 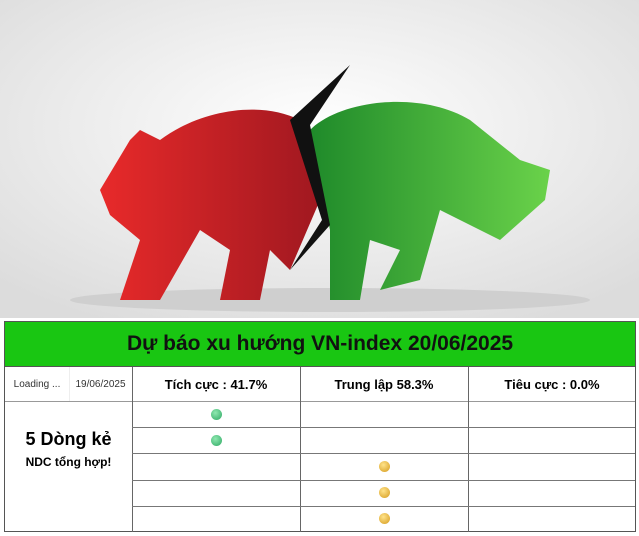 I want to click on side-title: 5 Dòng kẻ, so click(x=68, y=438).